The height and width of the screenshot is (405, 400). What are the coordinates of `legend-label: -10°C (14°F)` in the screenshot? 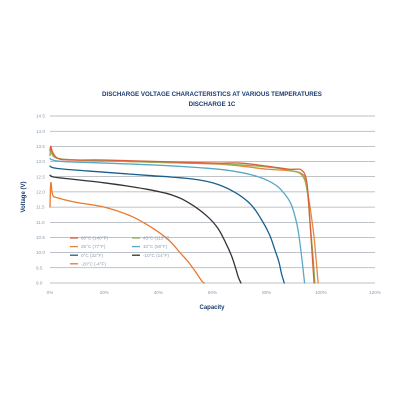 It's located at (156, 255).